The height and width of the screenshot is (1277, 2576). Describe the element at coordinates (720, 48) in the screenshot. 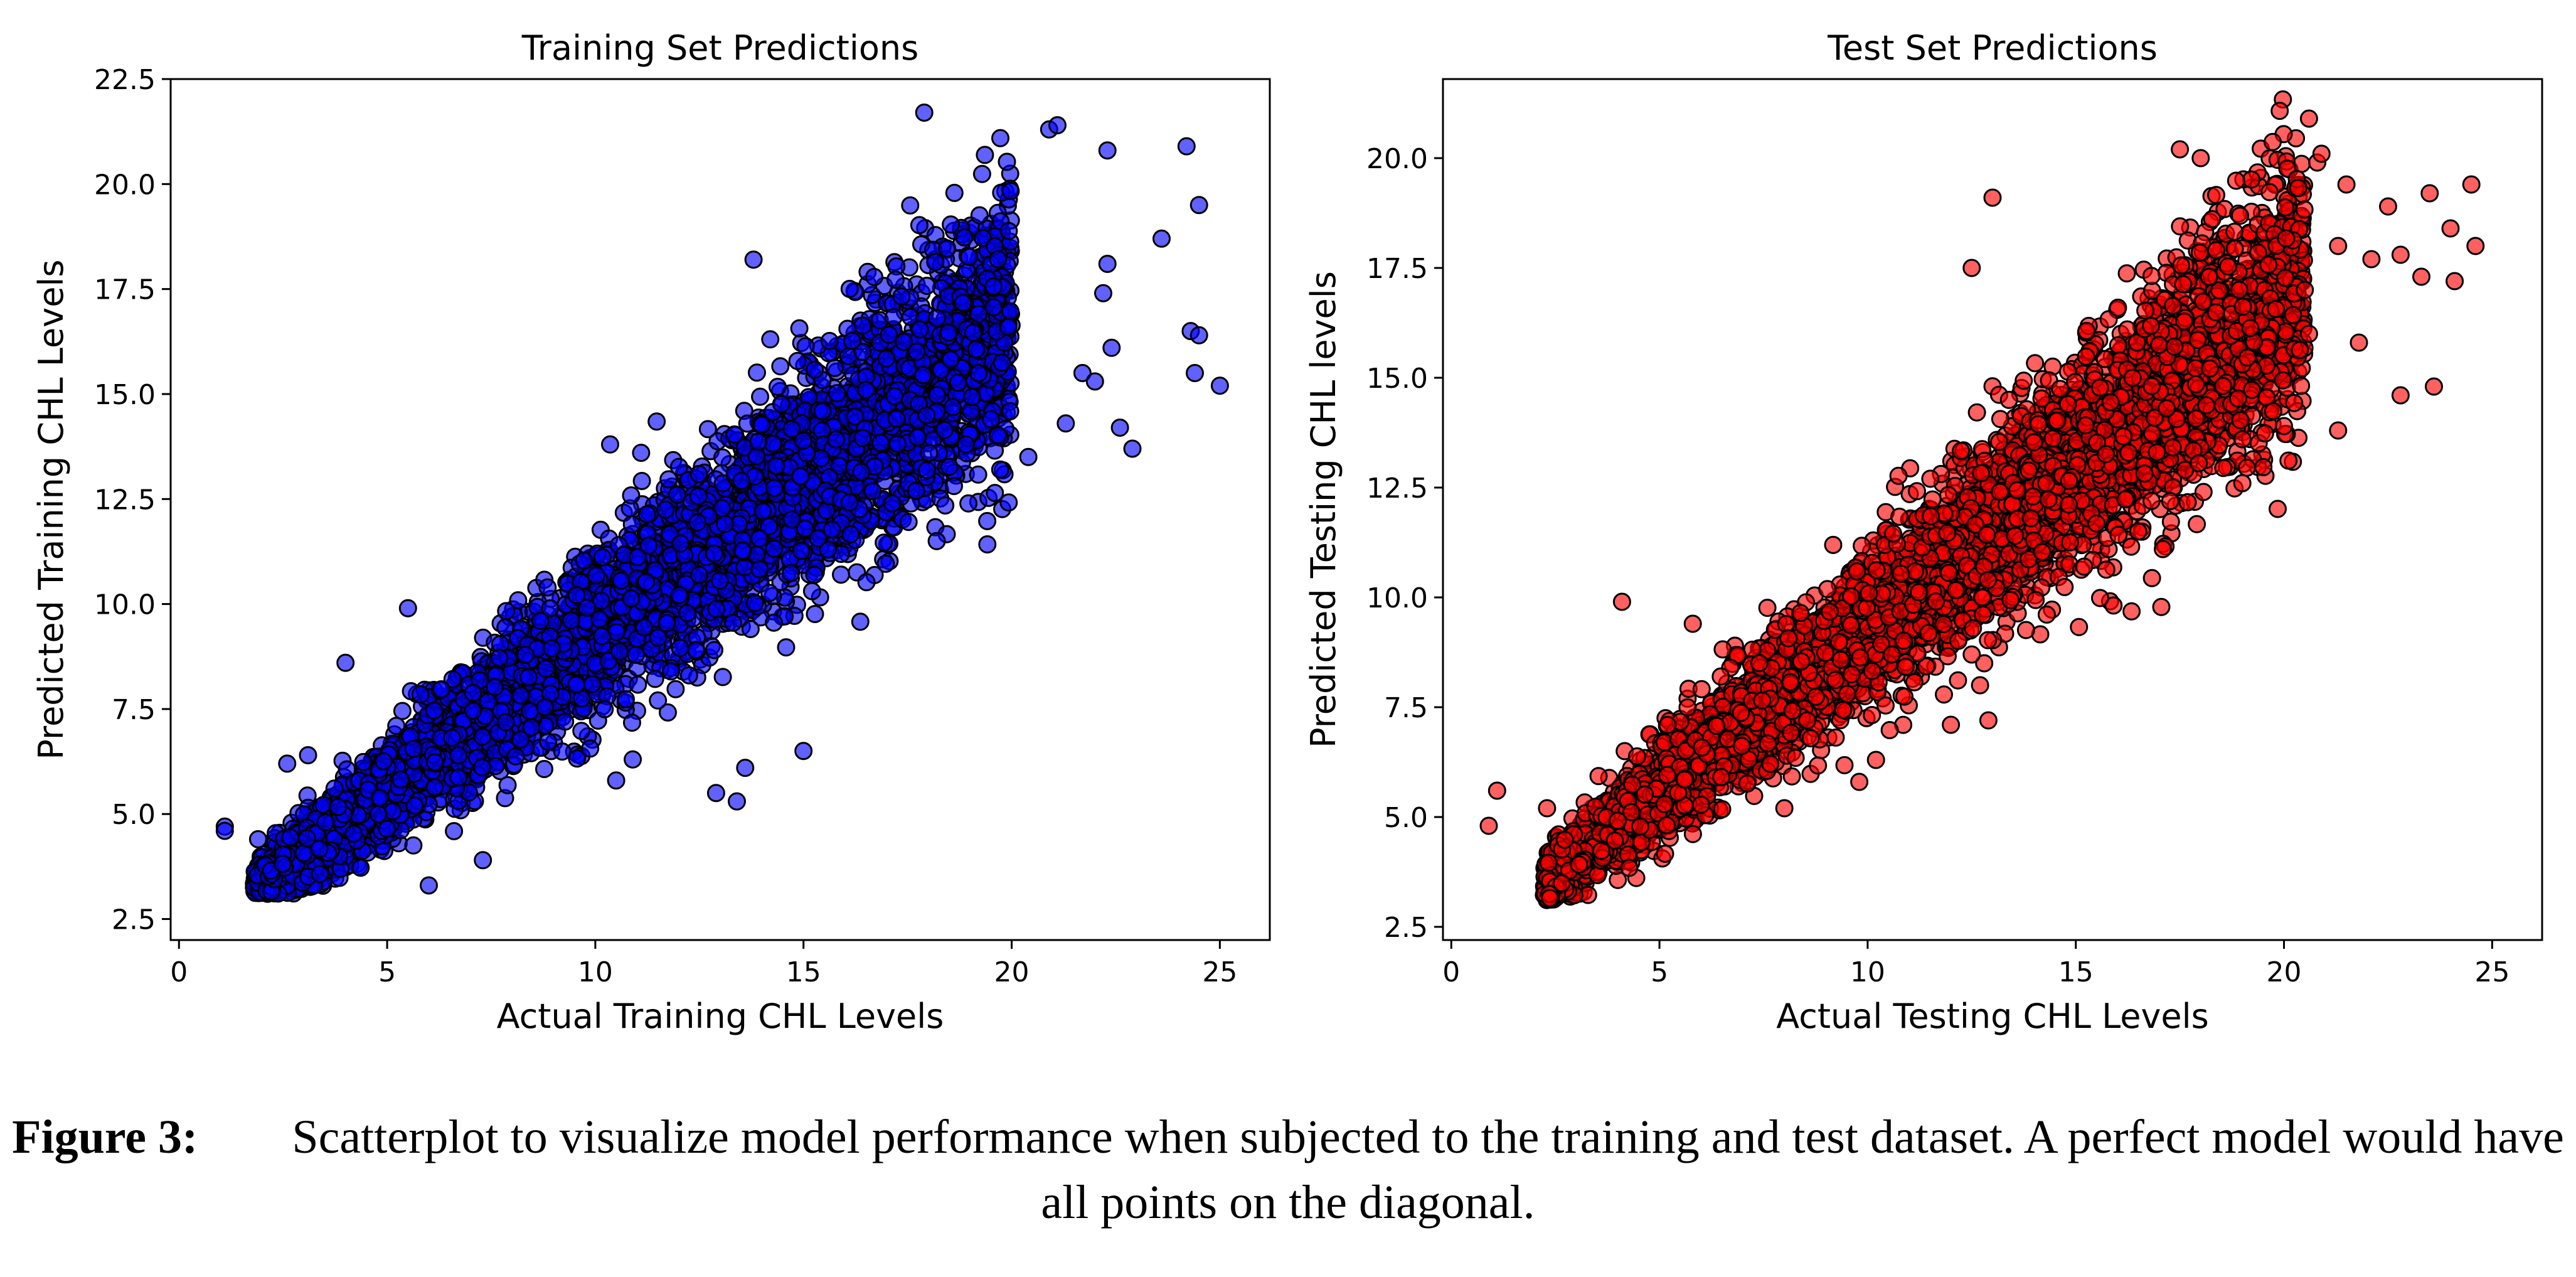

I see `training-chart-title: Training Set Predictions` at that location.